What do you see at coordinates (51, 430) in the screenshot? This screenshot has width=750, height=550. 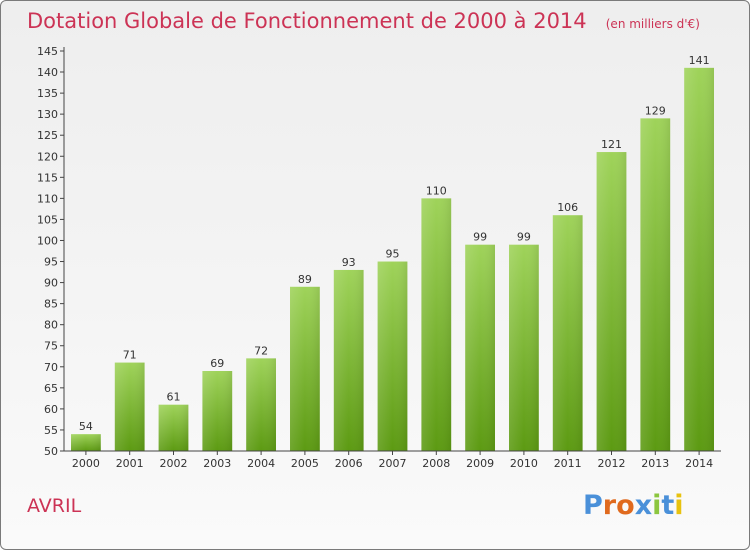 I see `y-tick-label: 55` at bounding box center [51, 430].